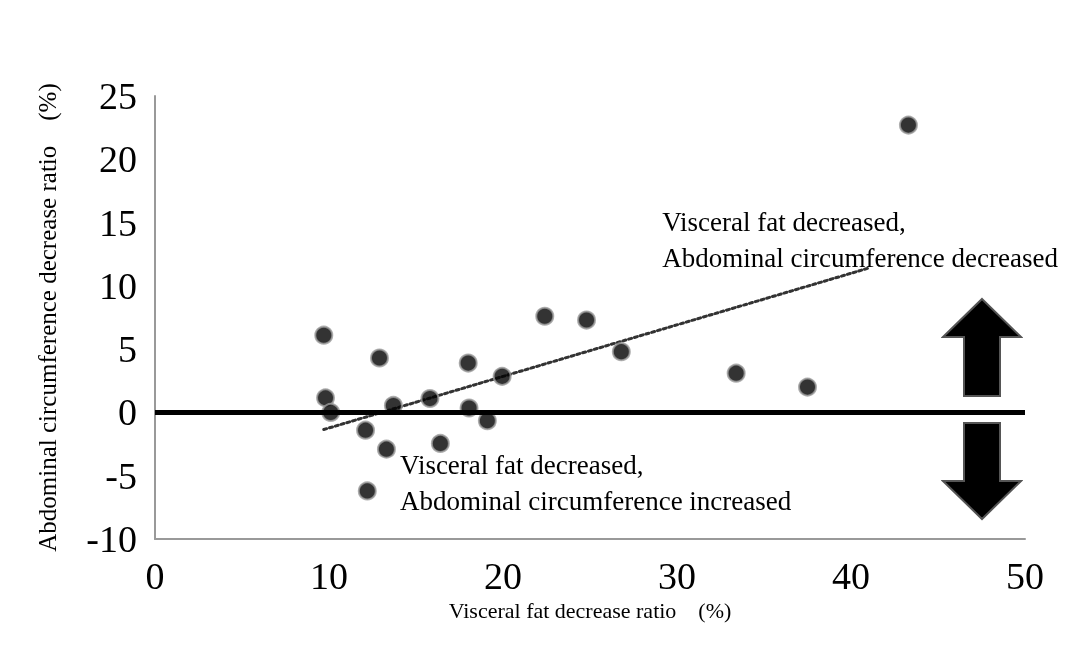  Describe the element at coordinates (118, 159) in the screenshot. I see `y-tick-label: 20` at that location.